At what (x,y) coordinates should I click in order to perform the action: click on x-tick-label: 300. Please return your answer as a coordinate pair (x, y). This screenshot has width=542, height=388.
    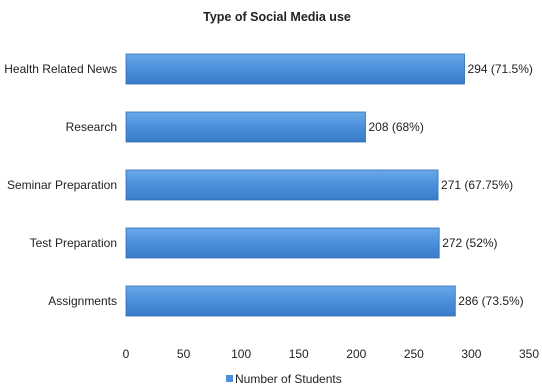
    Looking at the image, I should click on (471, 354).